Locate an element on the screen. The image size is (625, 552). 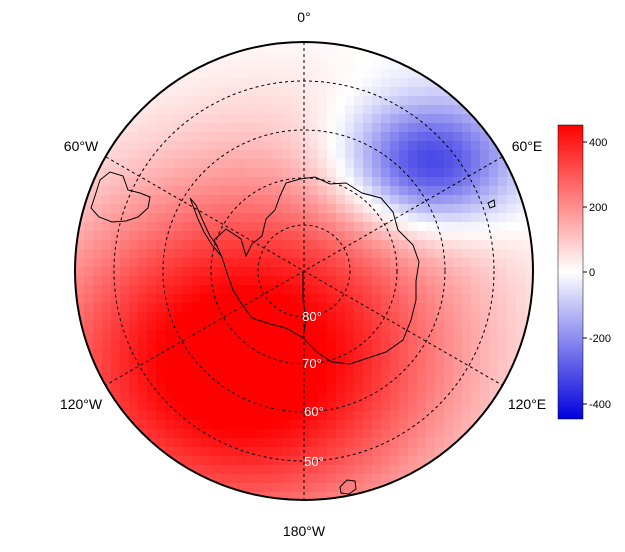
antarctic-peninsula is located at coordinates (206, 227).